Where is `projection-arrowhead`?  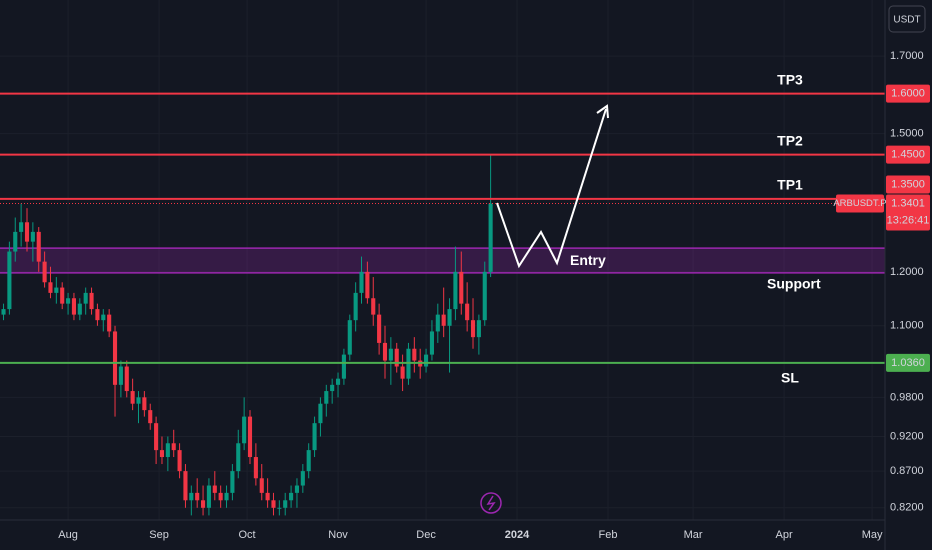 projection-arrowhead is located at coordinates (602, 111).